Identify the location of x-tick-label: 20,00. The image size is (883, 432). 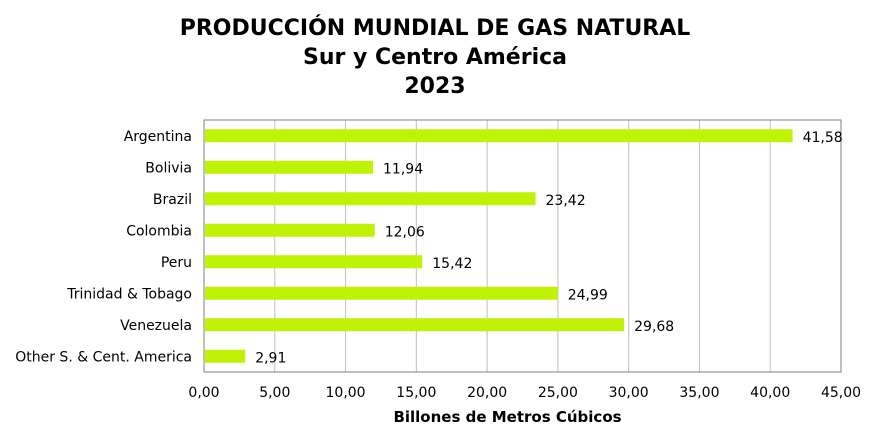
(487, 393).